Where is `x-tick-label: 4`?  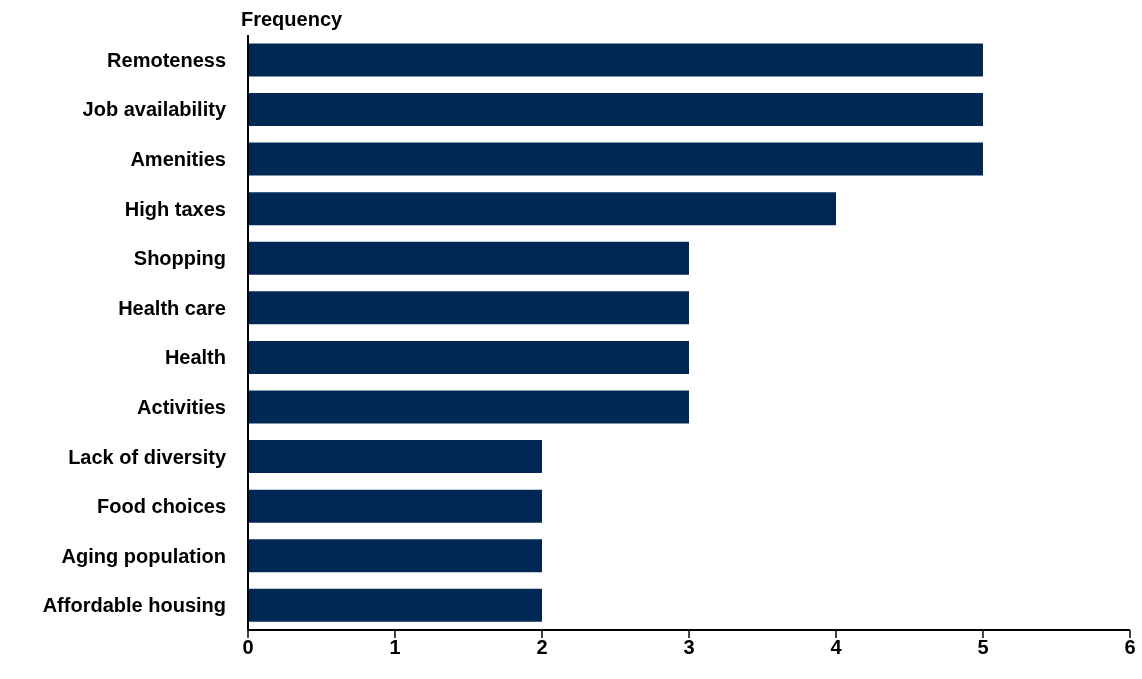
x-tick-label: 4 is located at coordinates (836, 647).